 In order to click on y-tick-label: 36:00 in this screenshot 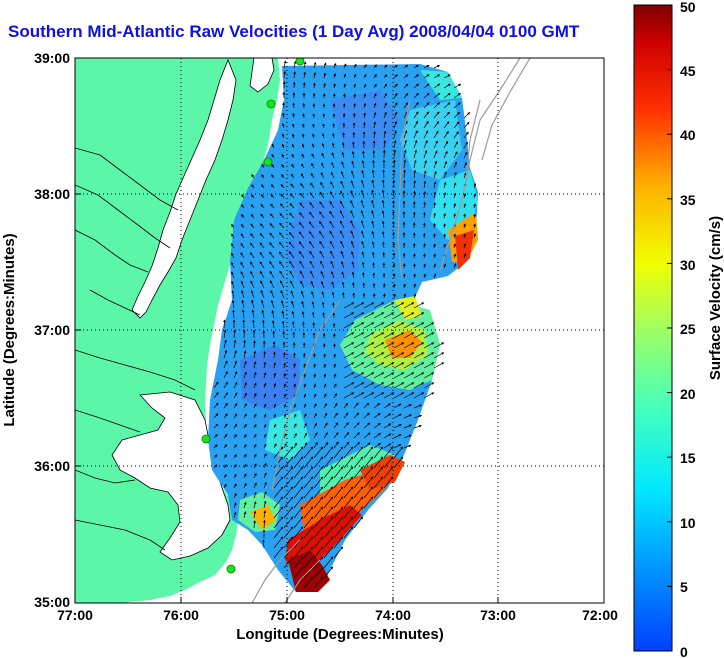, I will do `click(52, 466)`.